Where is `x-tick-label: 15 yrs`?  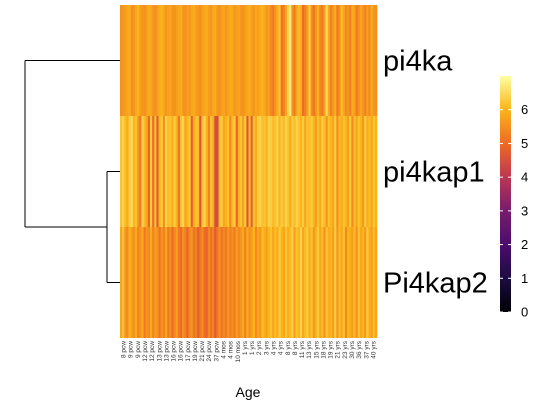 x-tick-label: 15 yrs is located at coordinates (316, 349).